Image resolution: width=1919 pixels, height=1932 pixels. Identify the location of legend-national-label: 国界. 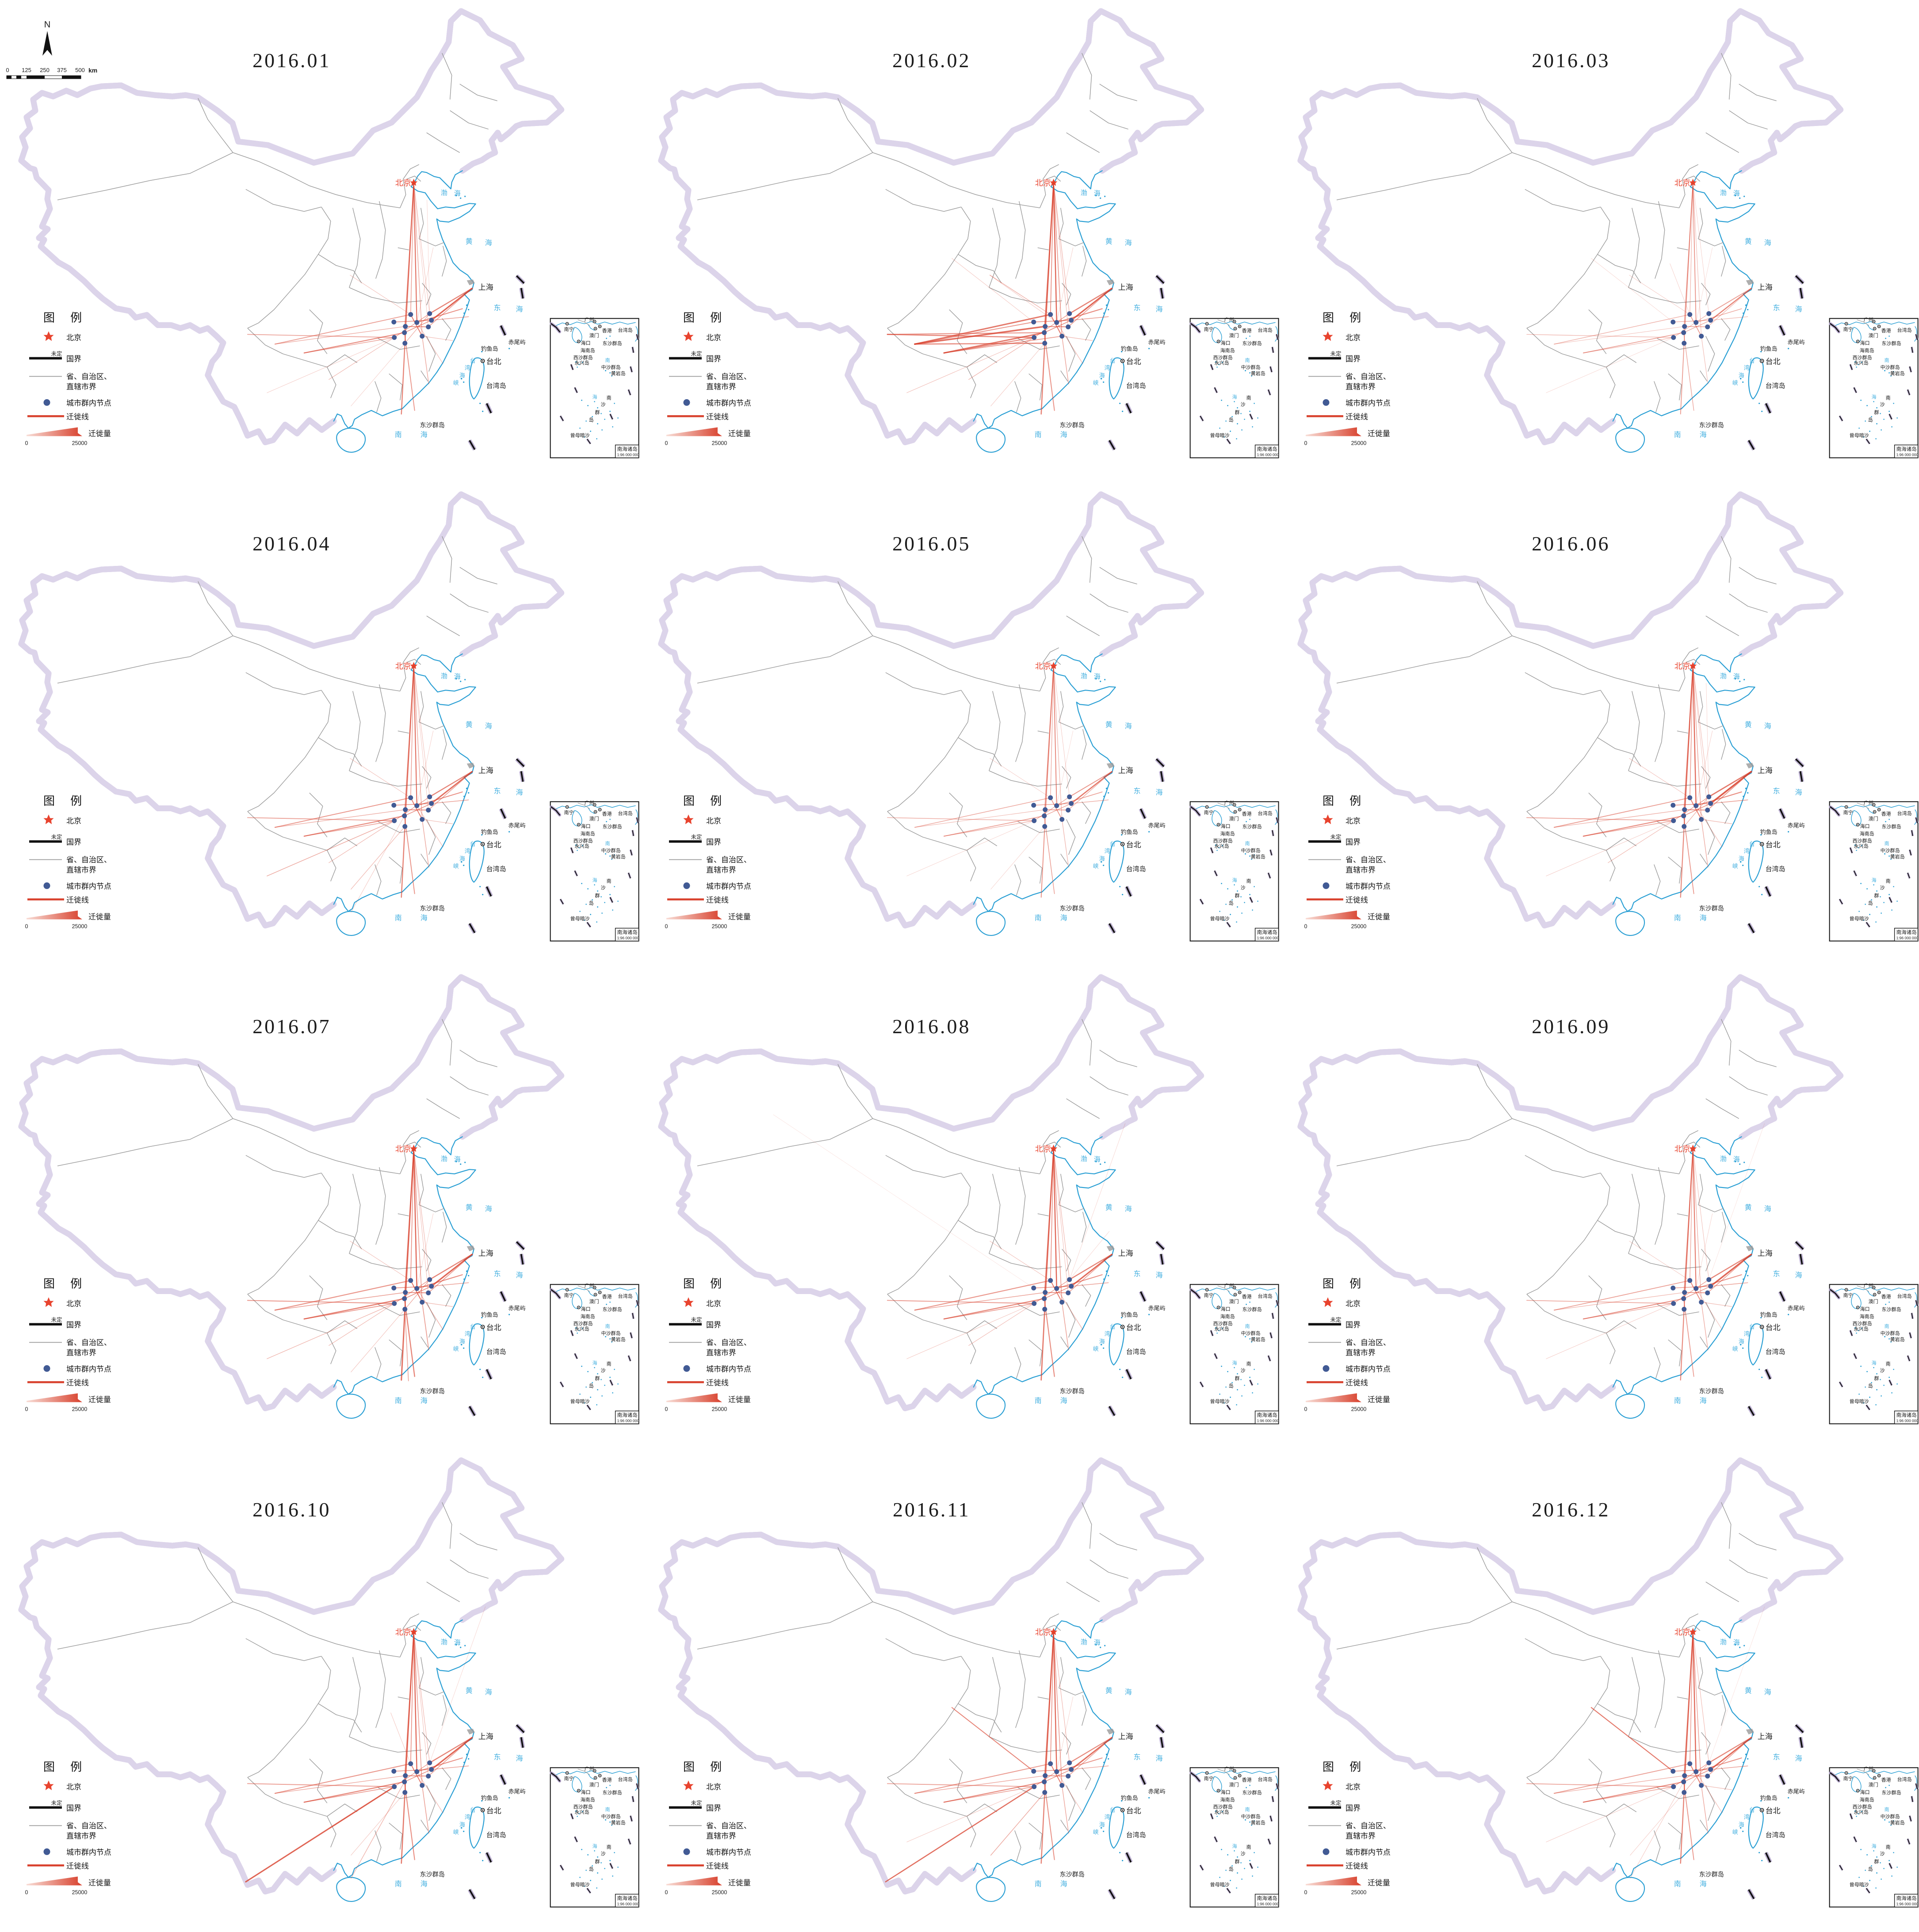
(74, 1808).